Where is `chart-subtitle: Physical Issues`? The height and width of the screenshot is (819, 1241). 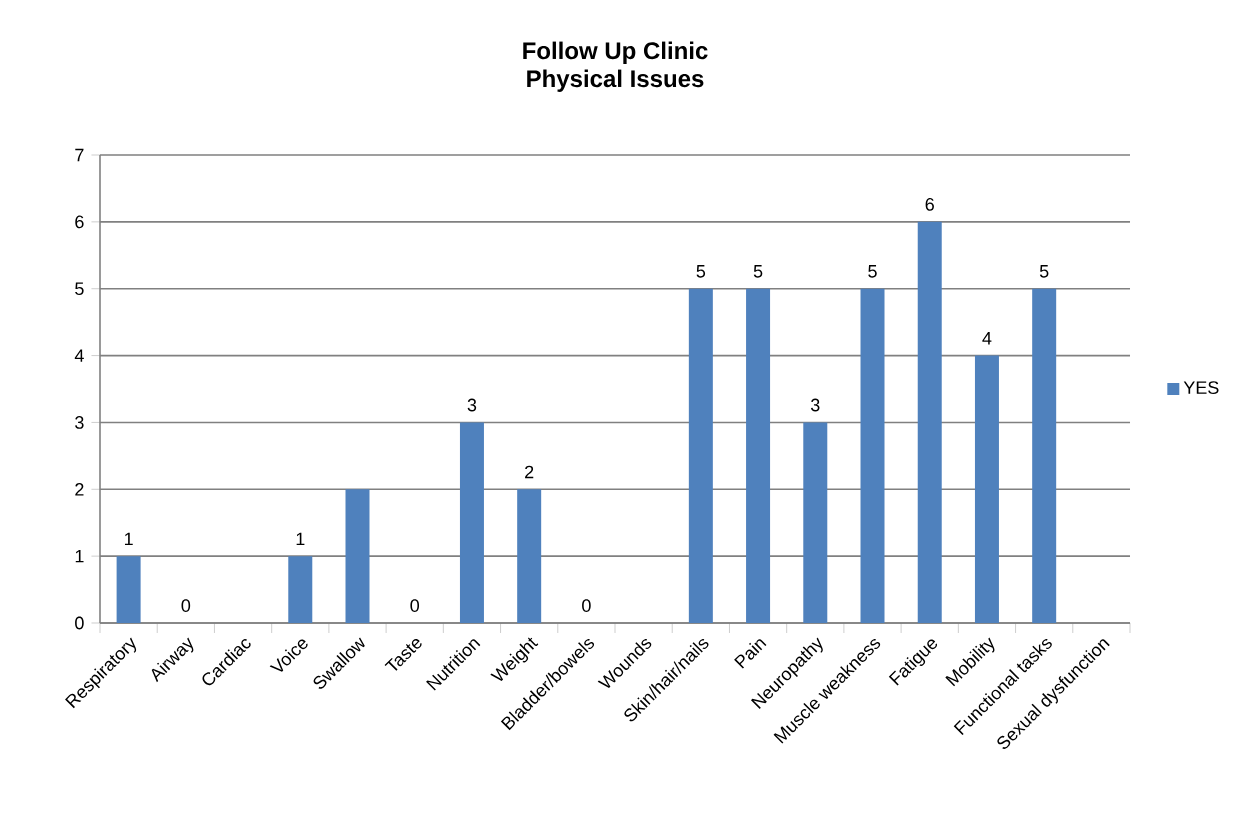
chart-subtitle: Physical Issues is located at coordinates (615, 80).